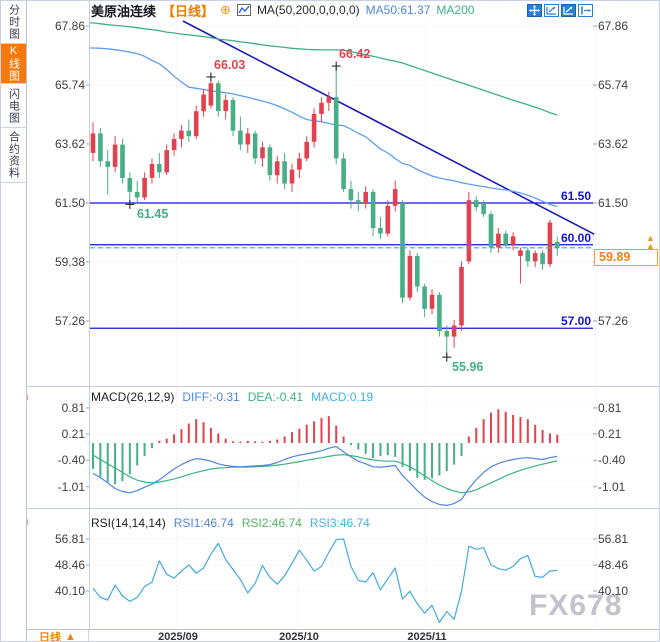  I want to click on swing-low-annotation: 55.96, so click(468, 367).